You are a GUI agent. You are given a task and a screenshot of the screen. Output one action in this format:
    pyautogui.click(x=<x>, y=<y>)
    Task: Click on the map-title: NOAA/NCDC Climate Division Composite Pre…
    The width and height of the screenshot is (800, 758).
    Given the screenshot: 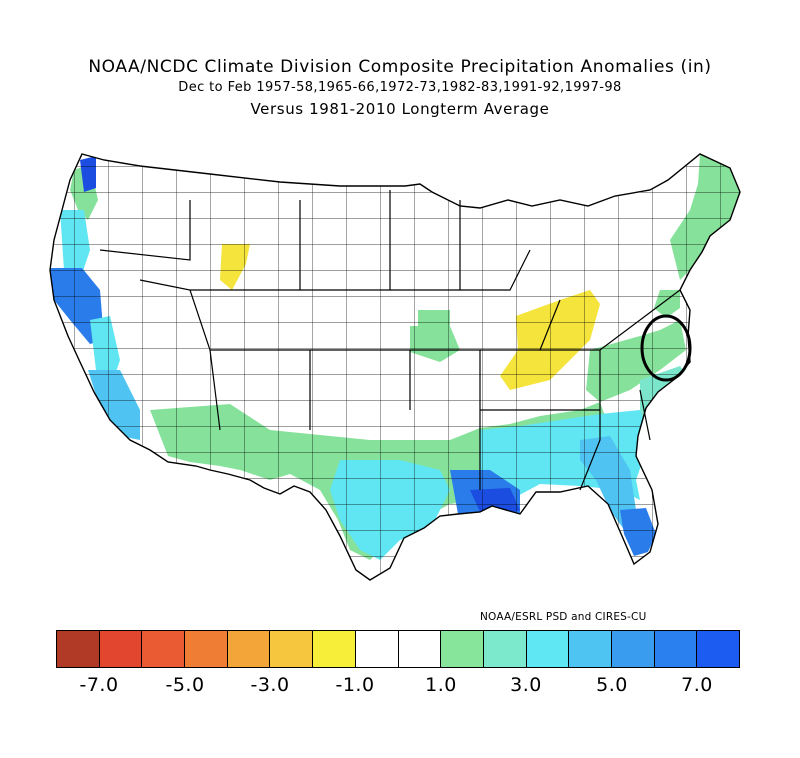 What is the action you would take?
    pyautogui.click(x=400, y=67)
    